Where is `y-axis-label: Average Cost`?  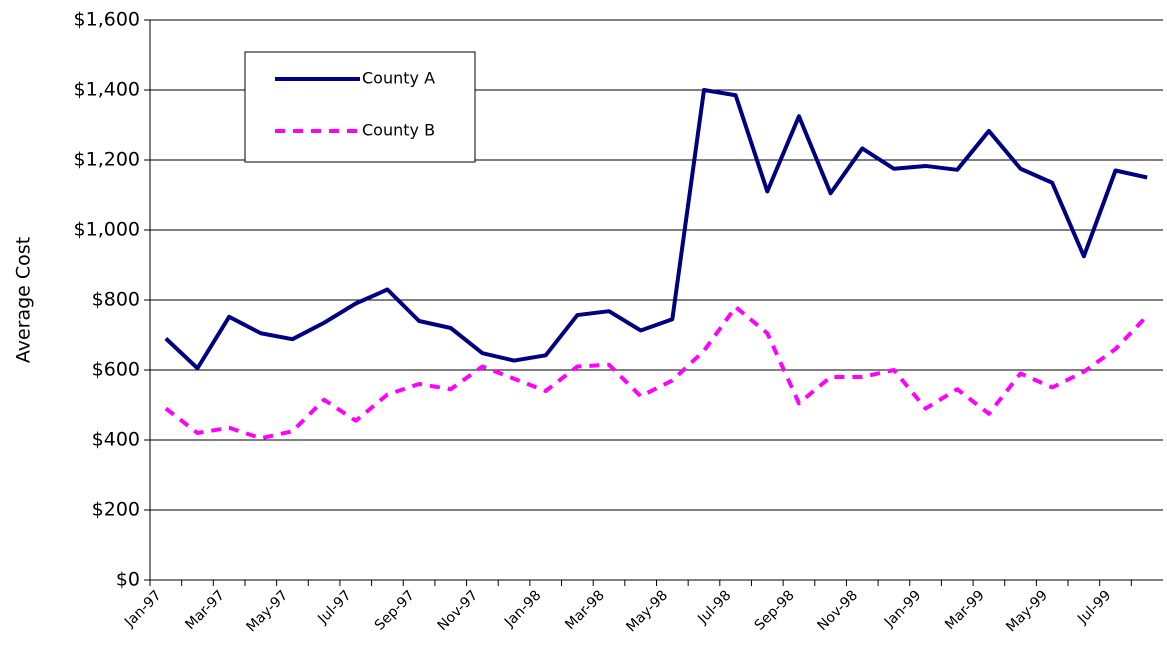 y-axis-label: Average Cost is located at coordinates (24, 300).